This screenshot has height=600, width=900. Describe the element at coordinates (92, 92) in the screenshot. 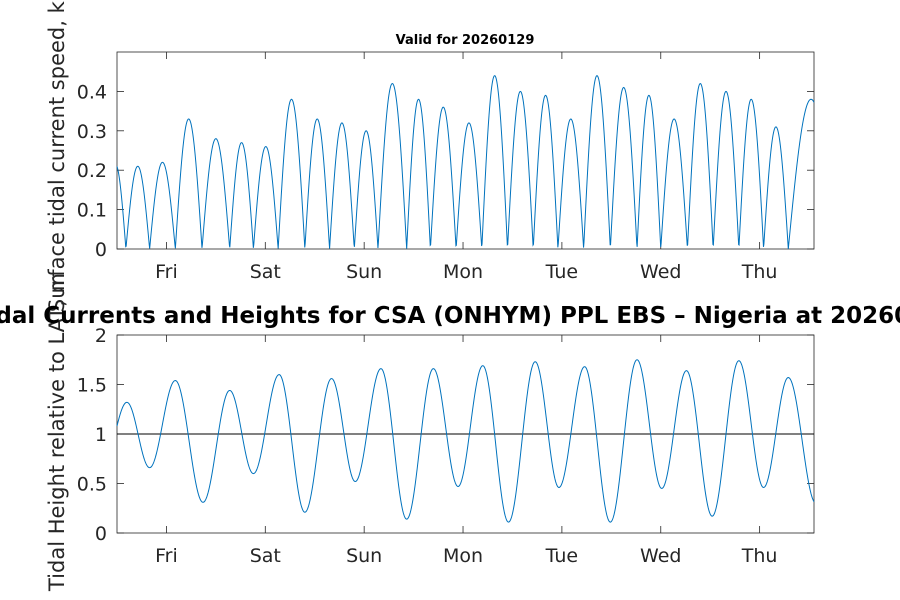

I see `y-tick-label: 0.4` at that location.